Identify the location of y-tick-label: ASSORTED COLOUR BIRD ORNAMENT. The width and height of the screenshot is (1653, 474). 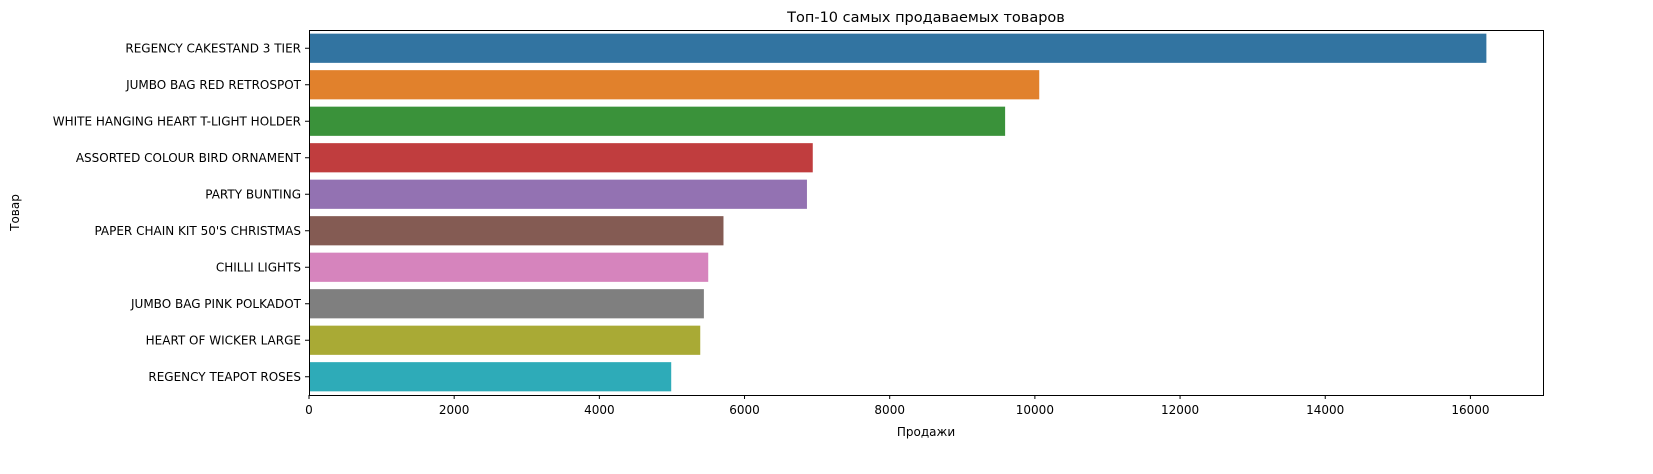
(189, 158).